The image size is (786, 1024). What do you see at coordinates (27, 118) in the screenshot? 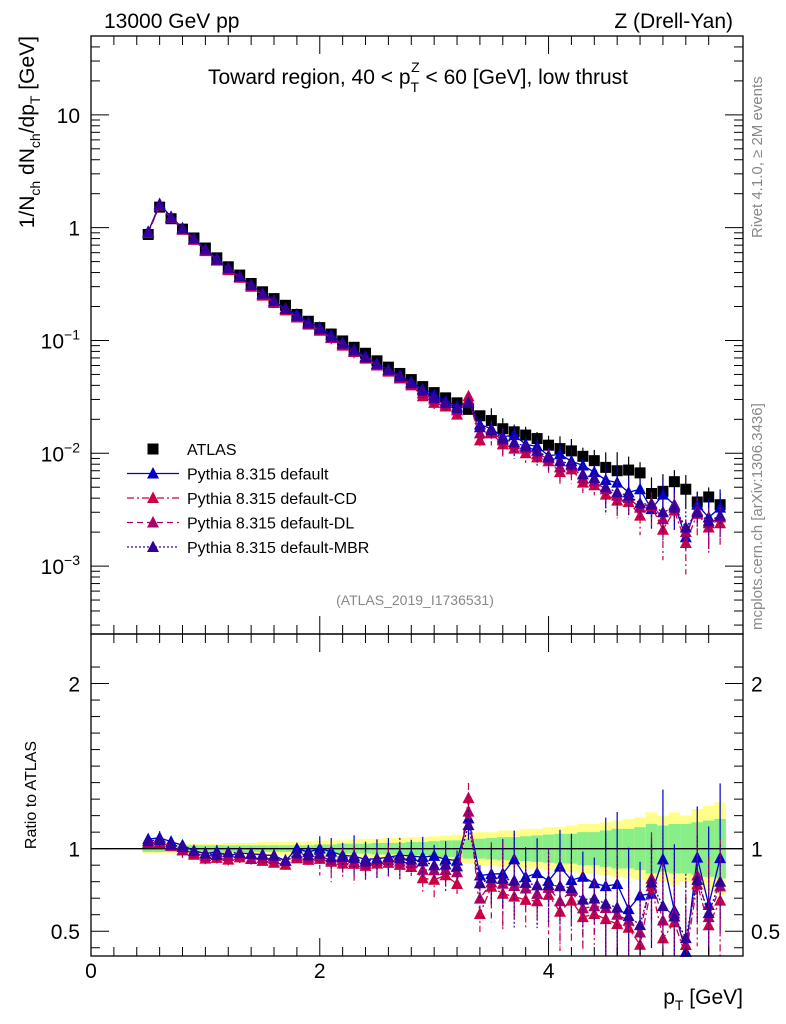
I see `ylabel-e: /dp` at bounding box center [27, 118].